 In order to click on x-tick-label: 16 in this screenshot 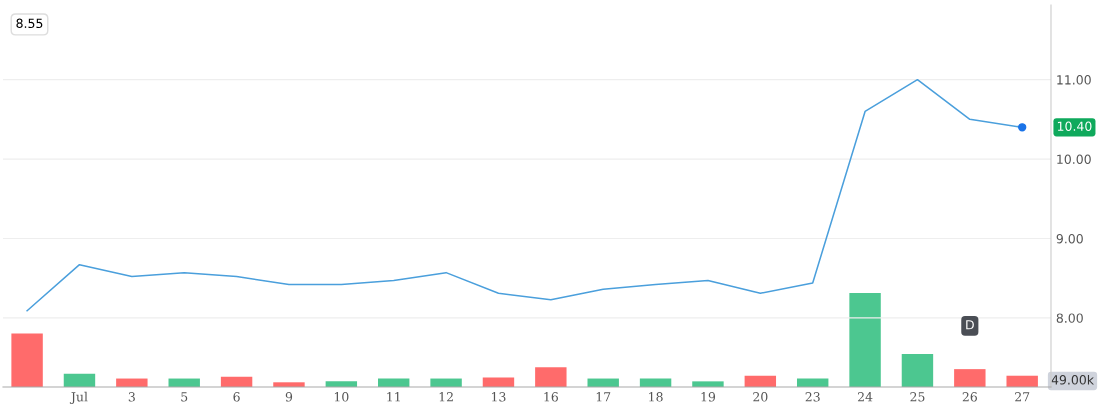, I will do `click(551, 397)`.